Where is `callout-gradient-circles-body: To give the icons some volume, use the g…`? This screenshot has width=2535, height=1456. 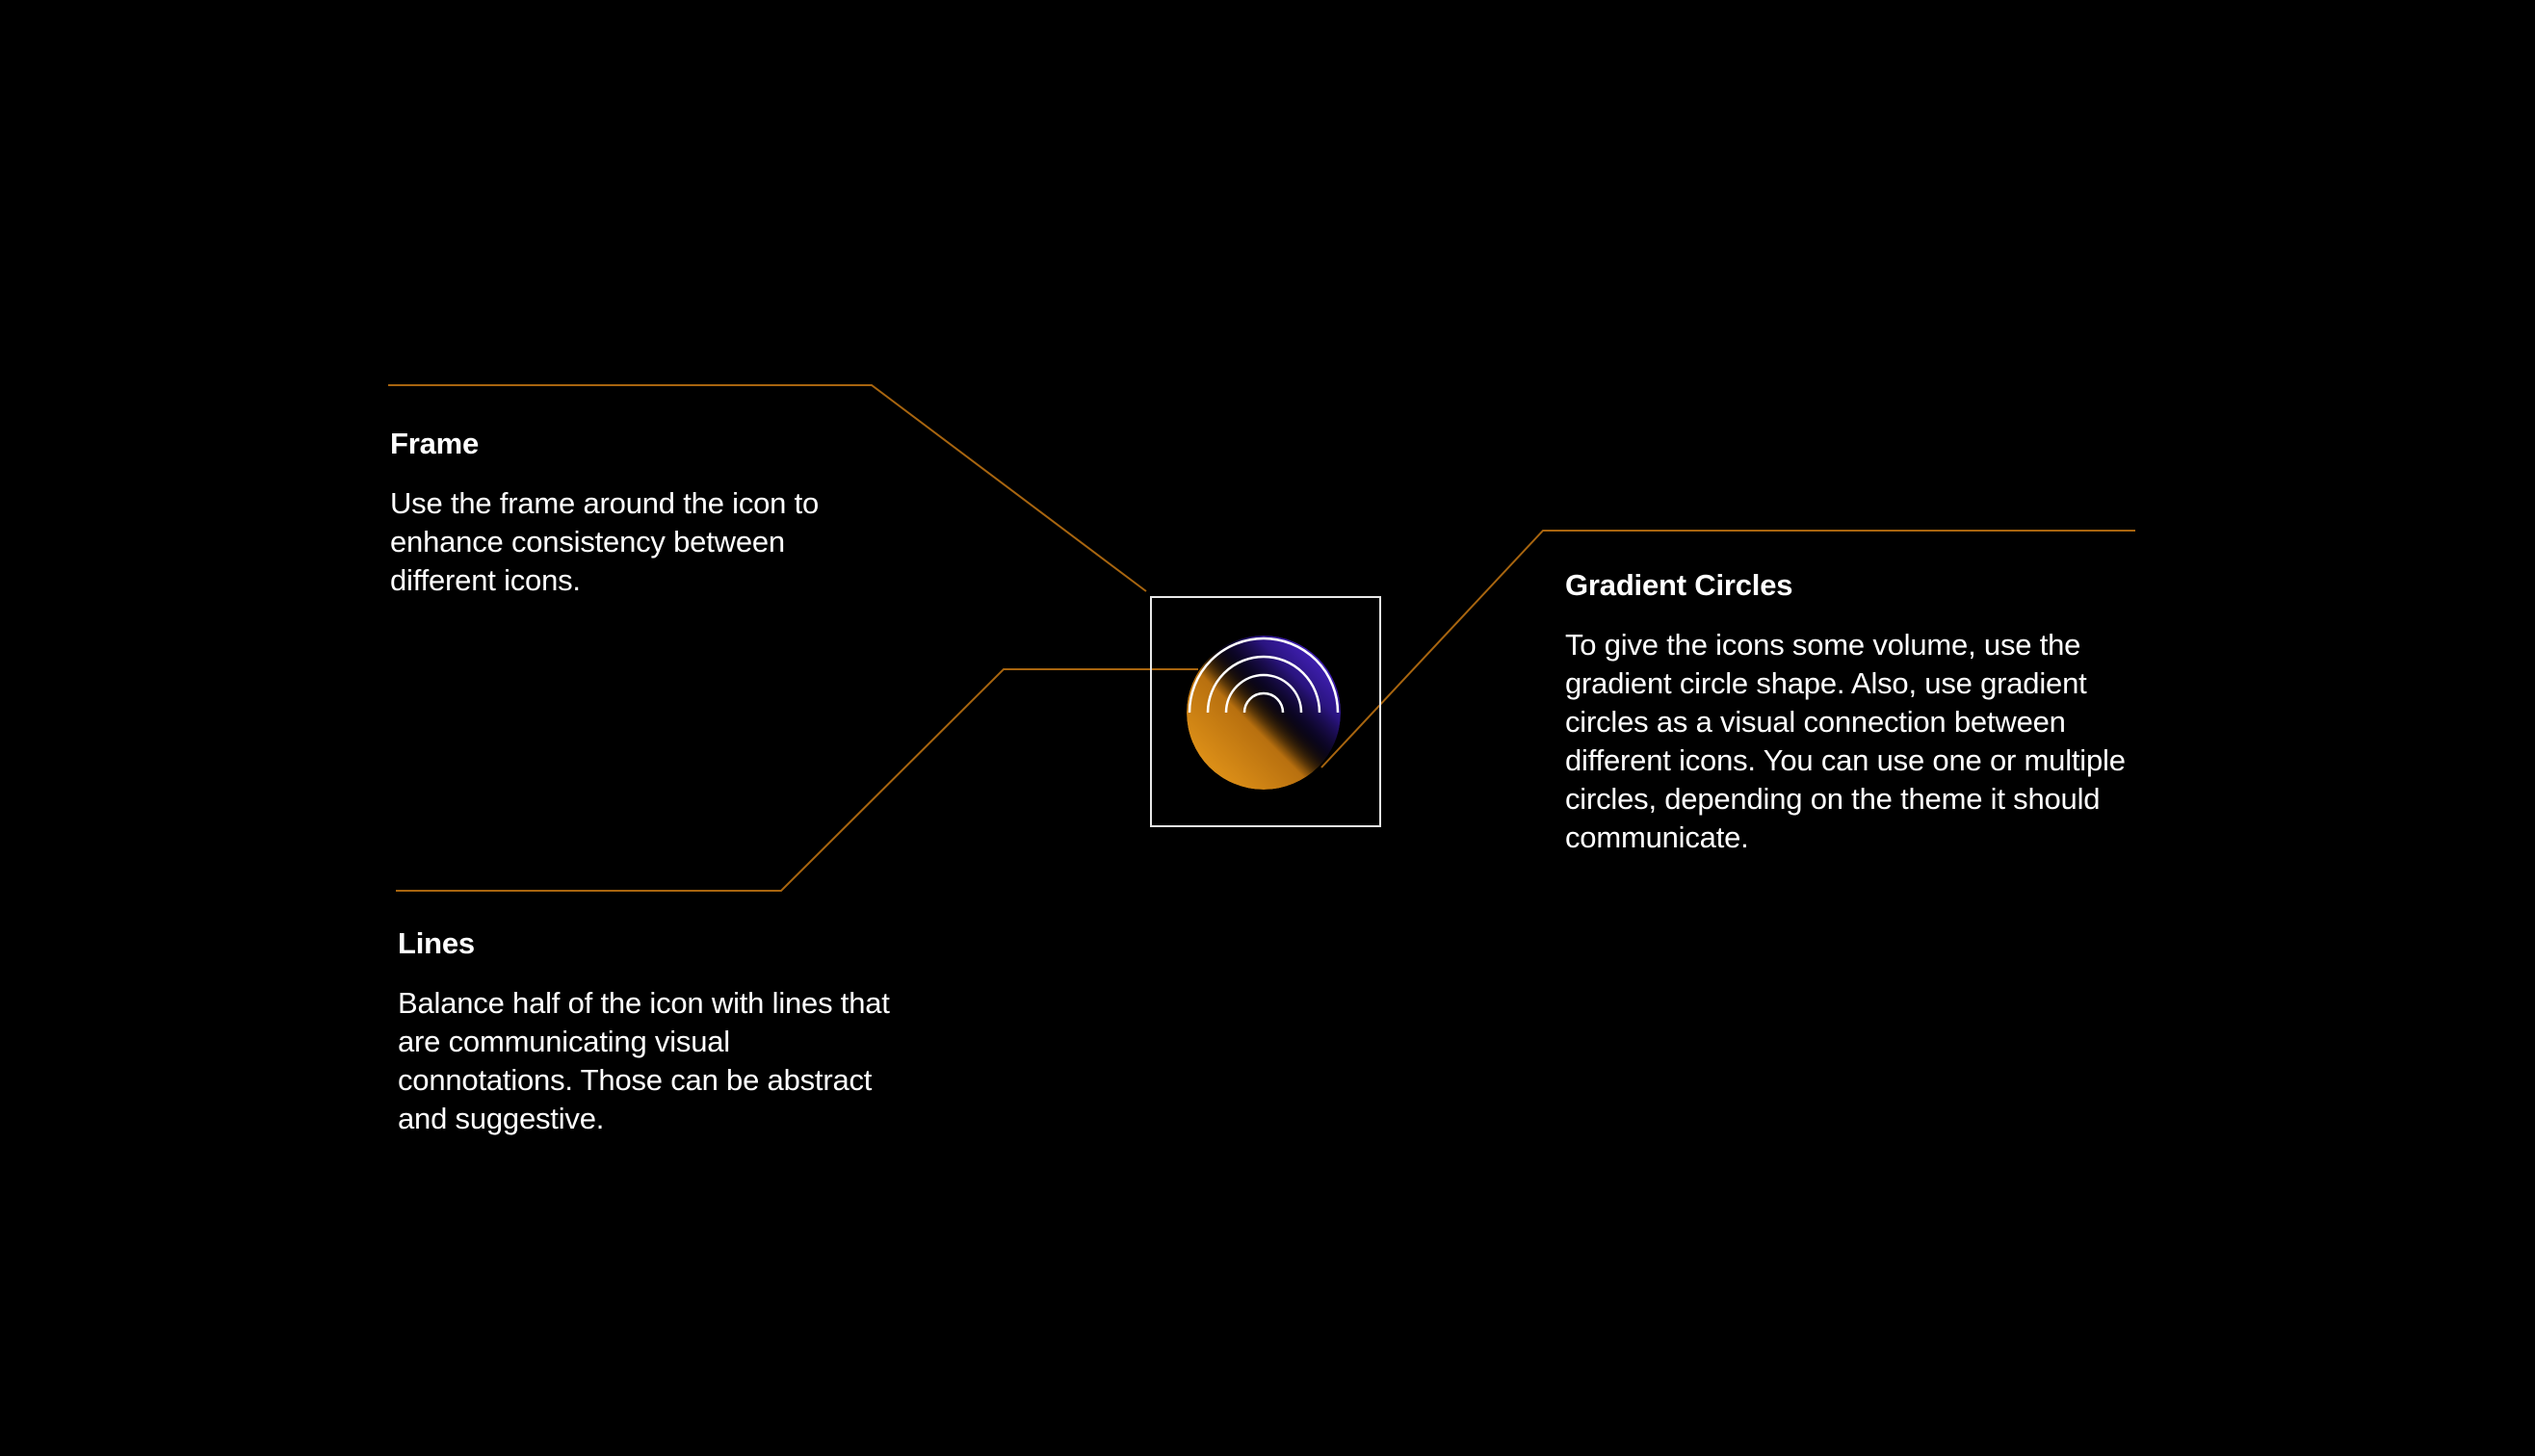
callout-gradient-circles-body: To give the icons some volume, use the g… is located at coordinates (1845, 741).